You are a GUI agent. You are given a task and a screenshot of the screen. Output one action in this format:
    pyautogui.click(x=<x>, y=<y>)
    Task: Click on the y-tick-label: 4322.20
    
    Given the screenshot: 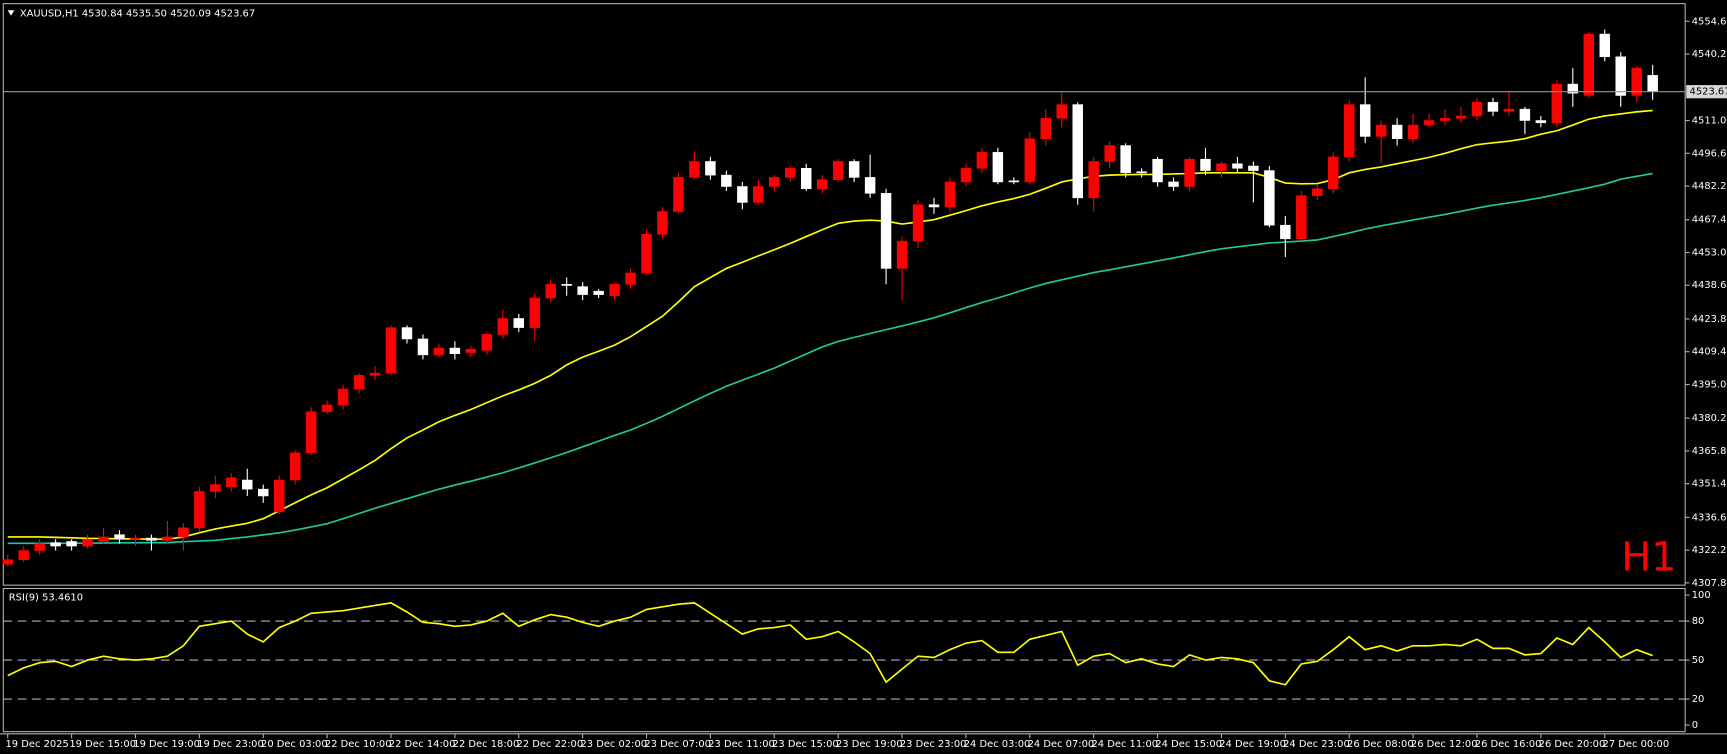 What is the action you would take?
    pyautogui.click(x=1709, y=550)
    